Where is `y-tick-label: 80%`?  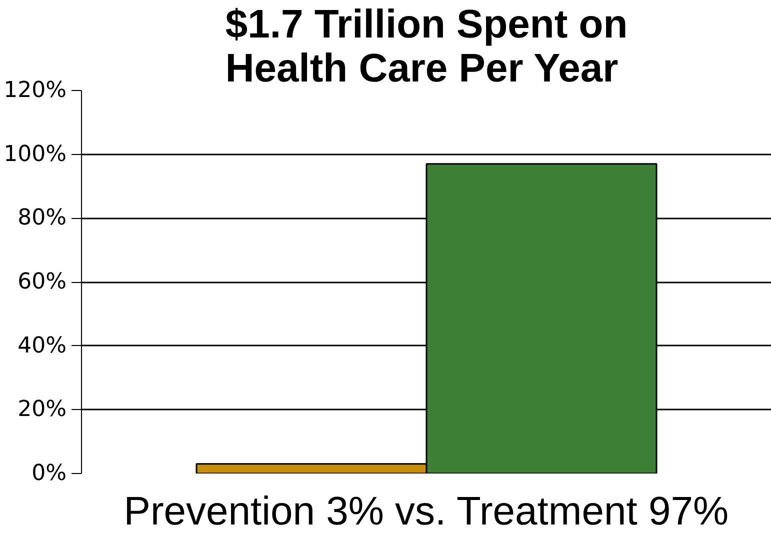
y-tick-label: 80% is located at coordinates (42, 218).